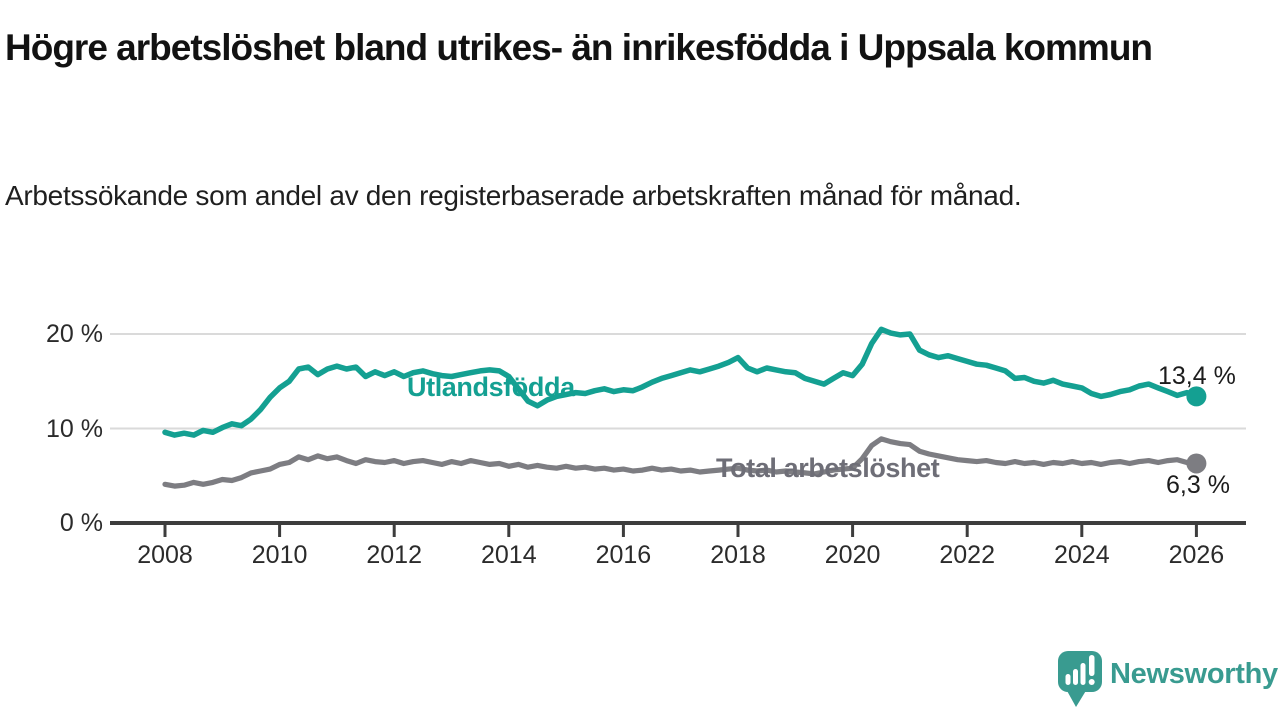  I want to click on x-axis-tick-label: 2022, so click(967, 555).